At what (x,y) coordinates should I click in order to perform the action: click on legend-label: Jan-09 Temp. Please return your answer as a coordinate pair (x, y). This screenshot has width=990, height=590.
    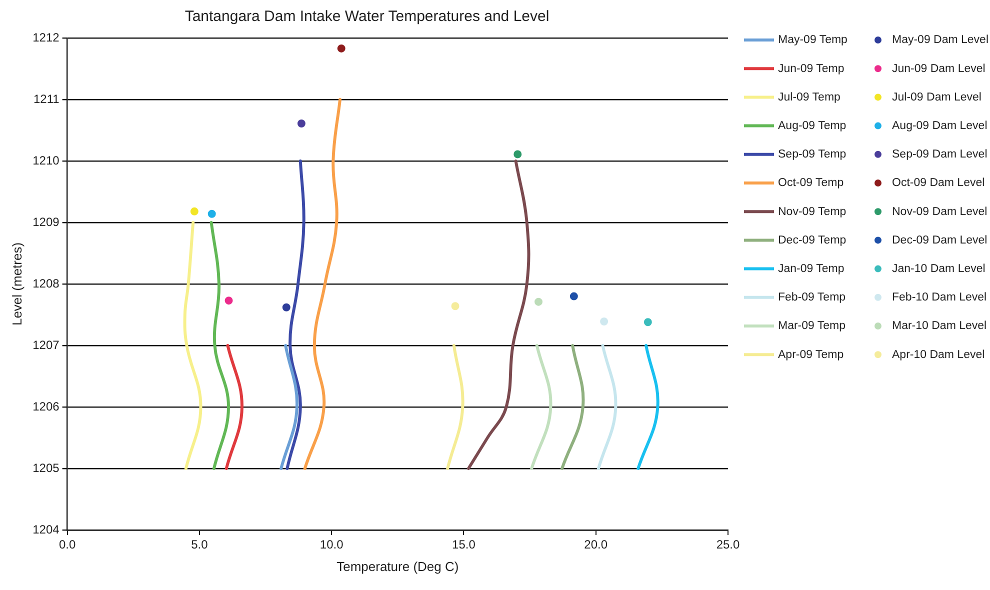
    Looking at the image, I should click on (811, 268).